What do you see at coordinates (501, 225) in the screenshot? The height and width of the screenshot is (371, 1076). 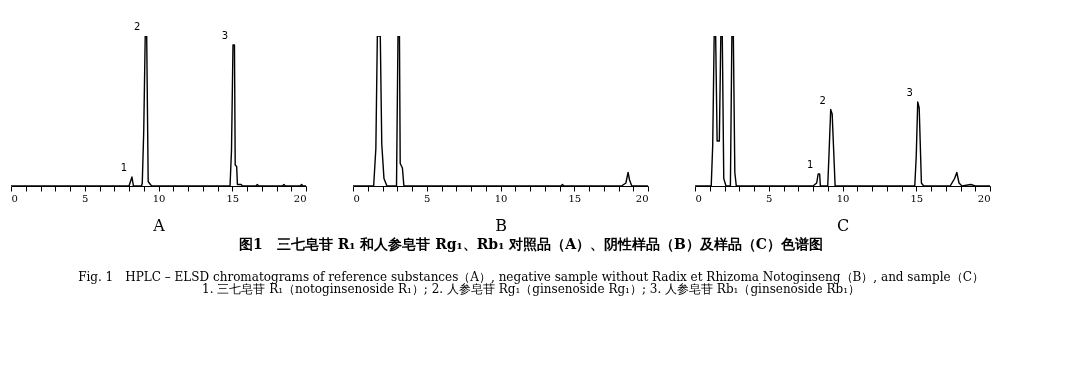 I see `x-axis-title: B` at bounding box center [501, 225].